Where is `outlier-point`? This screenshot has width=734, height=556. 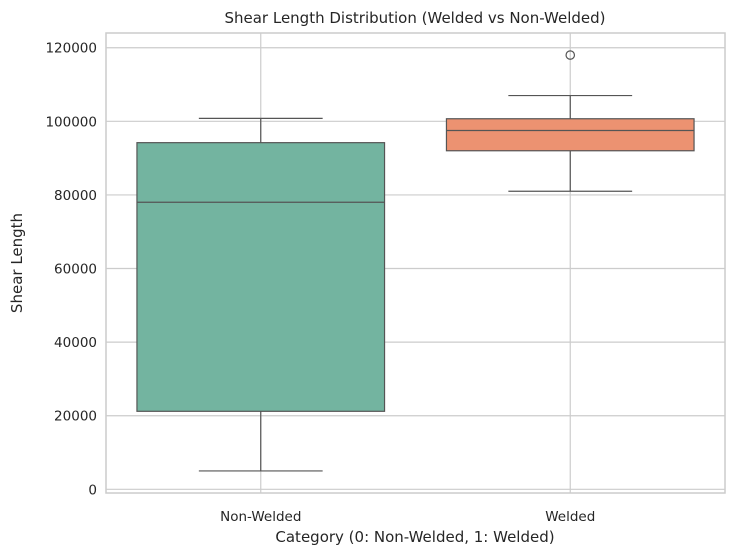
outlier-point is located at coordinates (570, 55).